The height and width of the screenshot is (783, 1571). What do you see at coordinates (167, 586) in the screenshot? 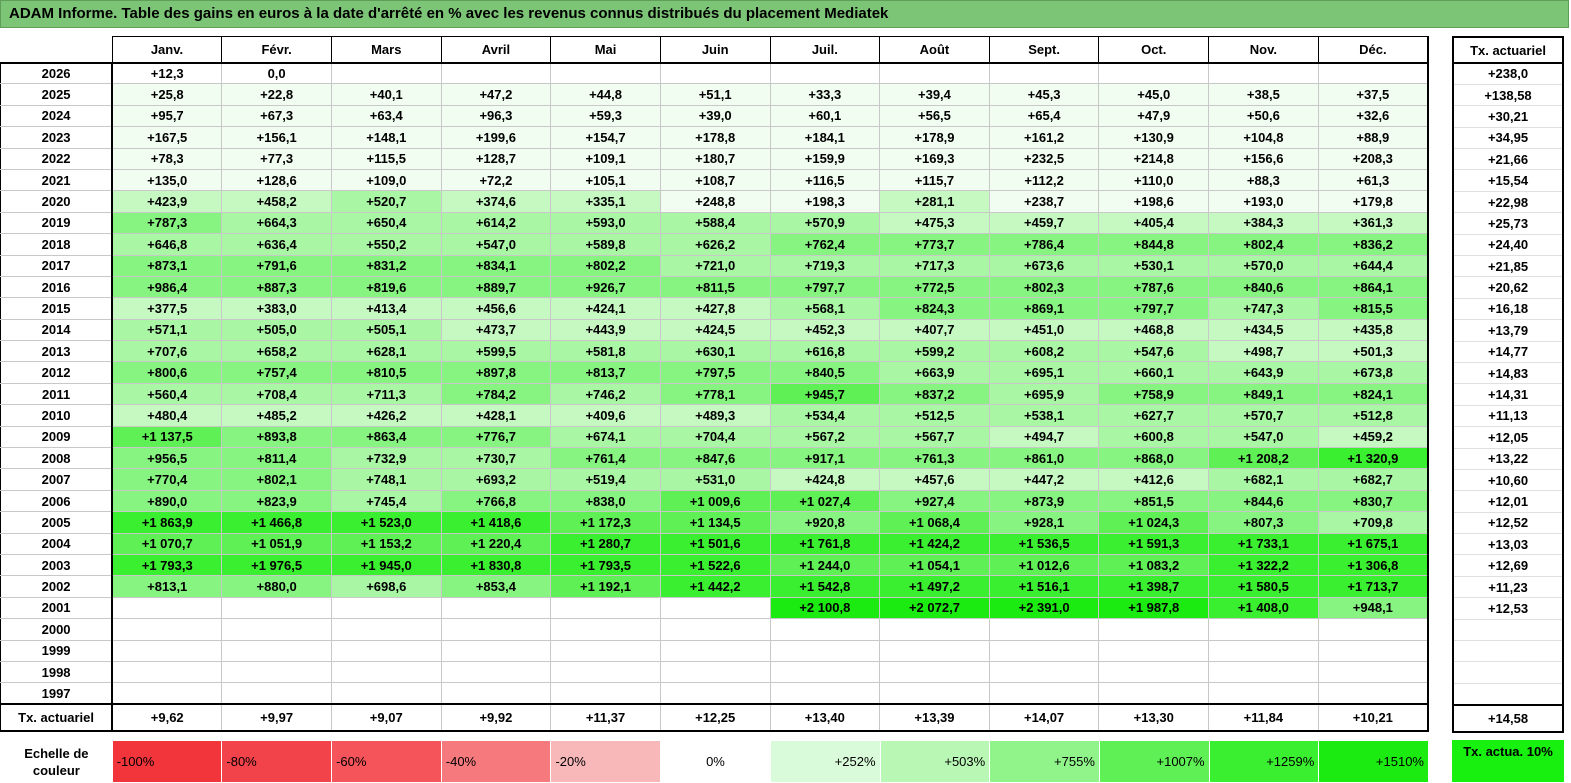
I see `gain-cell: +813,1` at bounding box center [167, 586].